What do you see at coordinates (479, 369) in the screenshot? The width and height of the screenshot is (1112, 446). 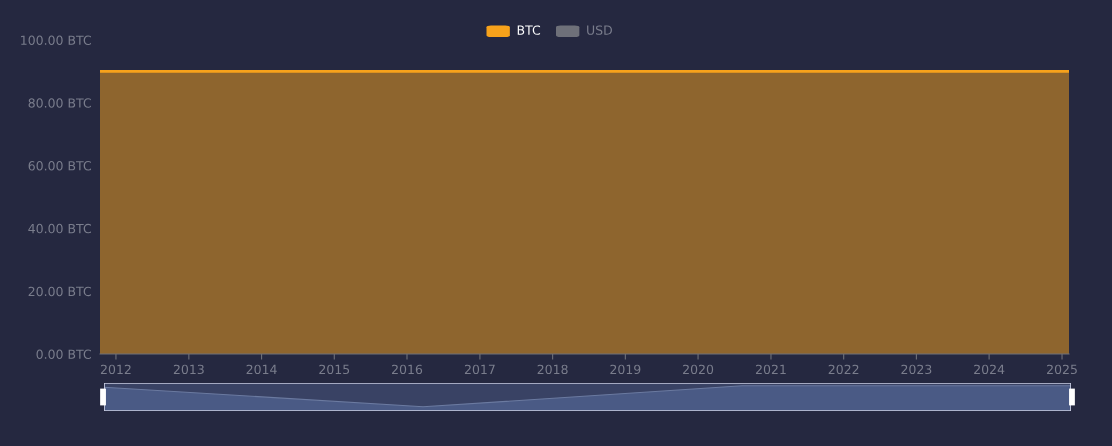 I see `x-tick-label: 2017` at bounding box center [479, 369].